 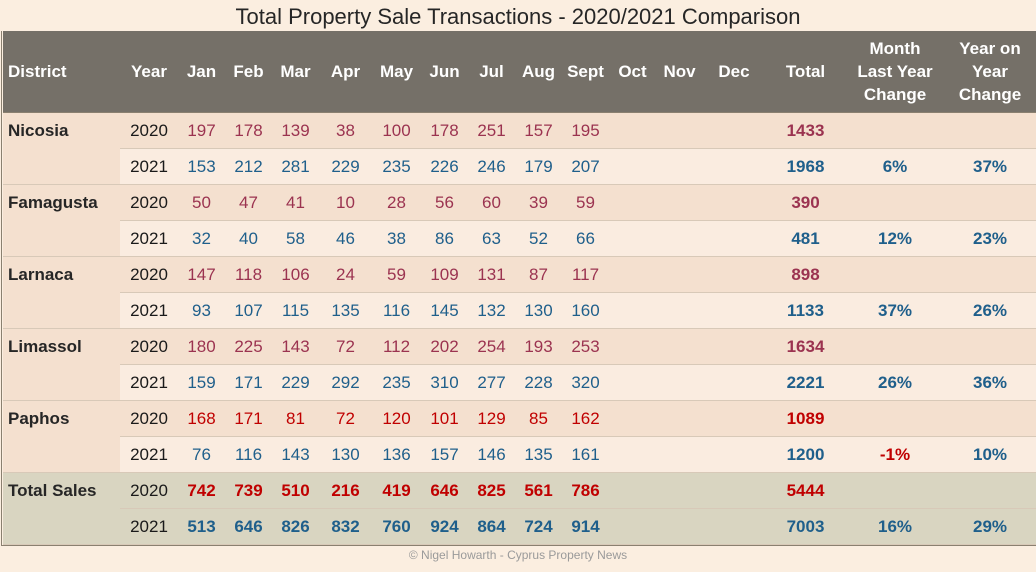 I want to click on month-value-cell: 60, so click(x=491, y=202).